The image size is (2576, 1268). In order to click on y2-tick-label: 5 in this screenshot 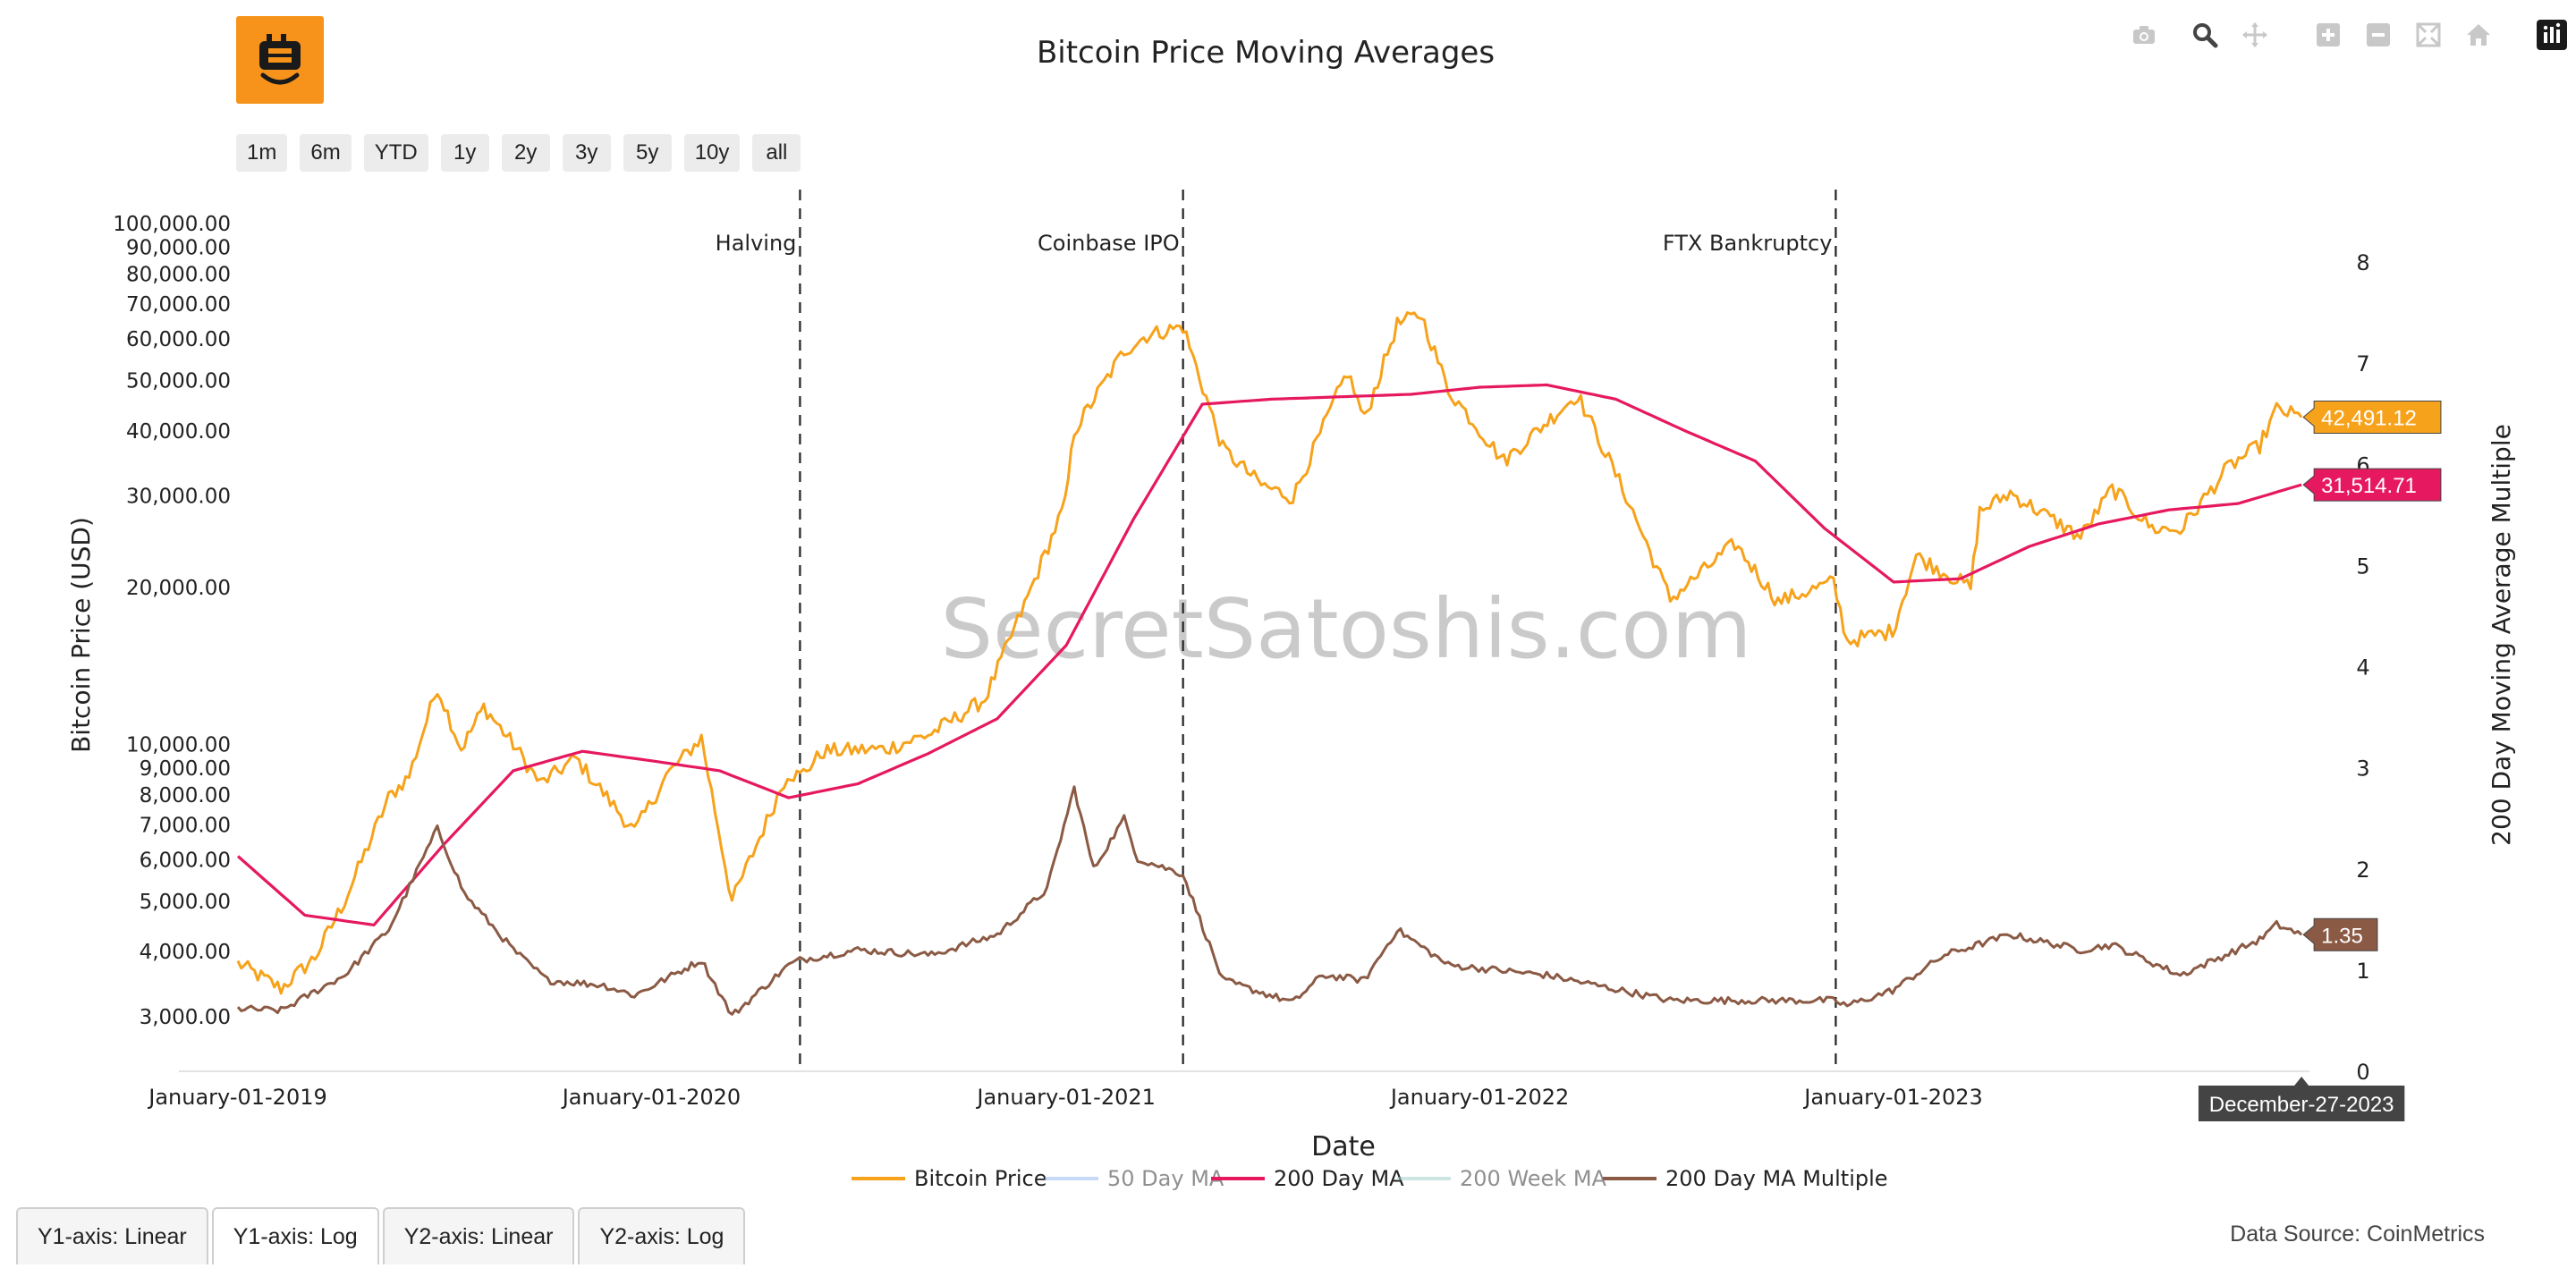, I will do `click(2362, 566)`.